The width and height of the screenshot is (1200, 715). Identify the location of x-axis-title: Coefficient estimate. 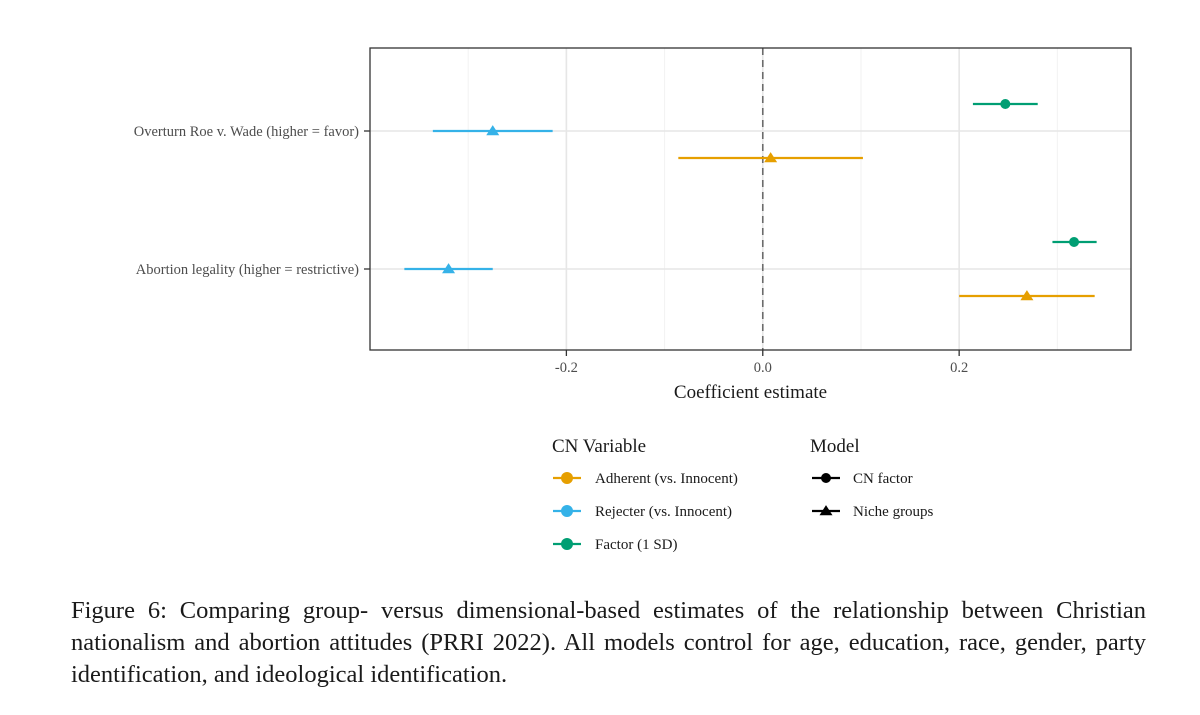
(750, 392).